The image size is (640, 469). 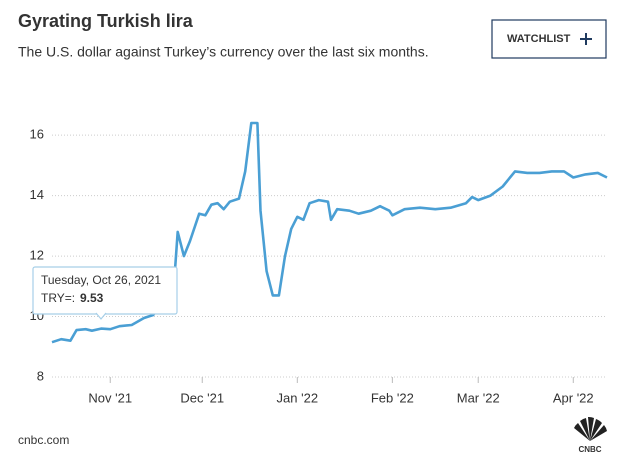 What do you see at coordinates (586, 39) in the screenshot?
I see `plus-icon` at bounding box center [586, 39].